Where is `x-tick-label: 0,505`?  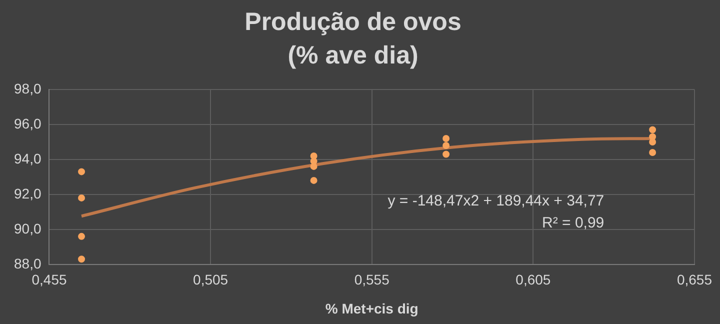 x-tick-label: 0,505 is located at coordinates (210, 280).